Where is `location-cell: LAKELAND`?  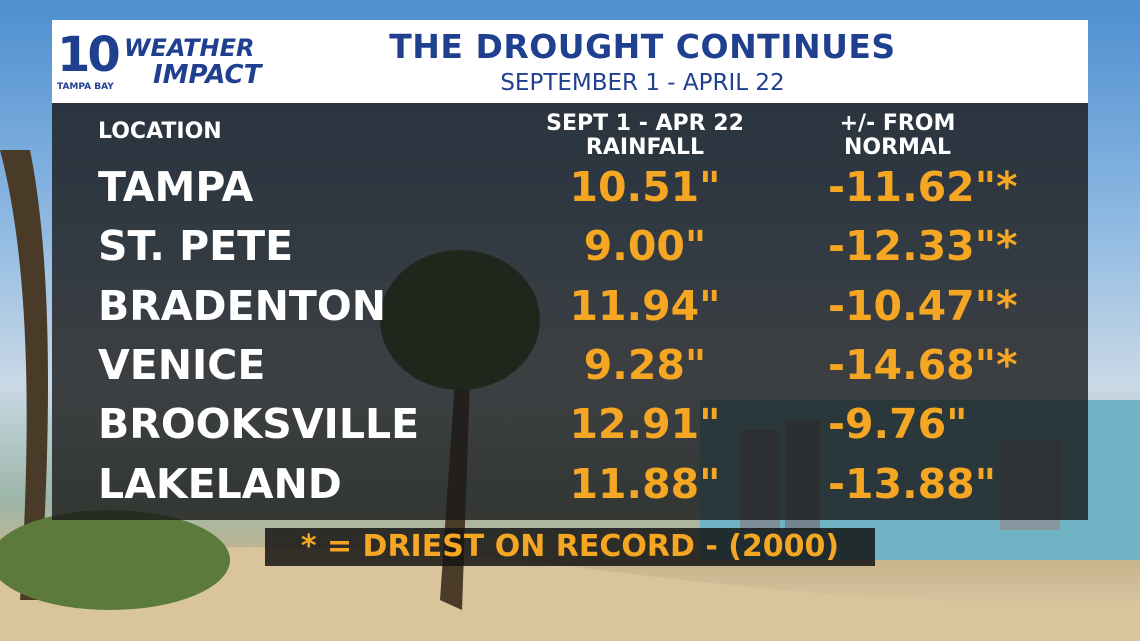 location-cell: LAKELAND is located at coordinates (220, 483).